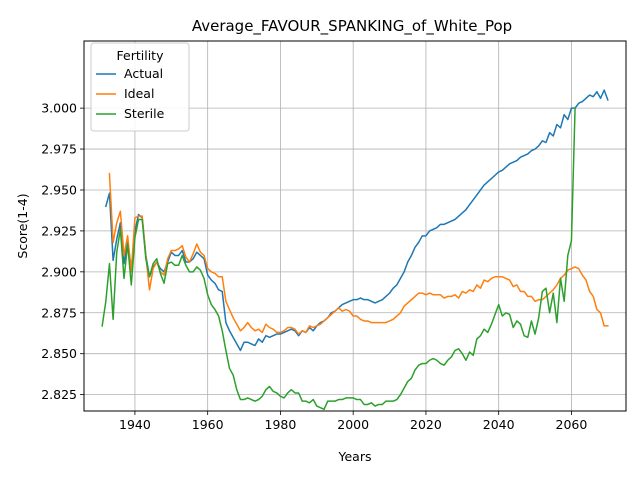 Image resolution: width=640 pixels, height=480 pixels. I want to click on x-tick-label: 1960, so click(208, 424).